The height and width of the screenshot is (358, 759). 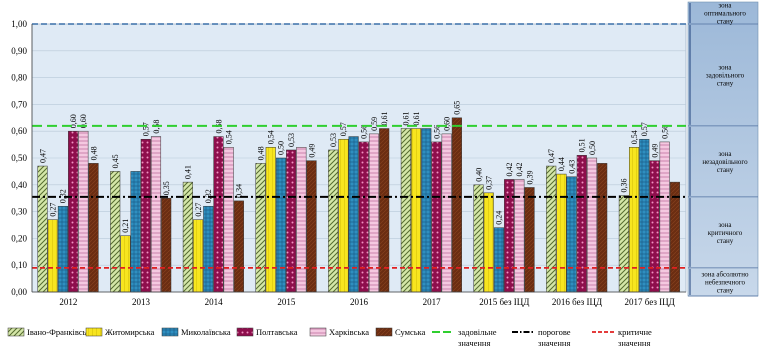 I want to click on legend-line-label: критичне, so click(x=635, y=332).